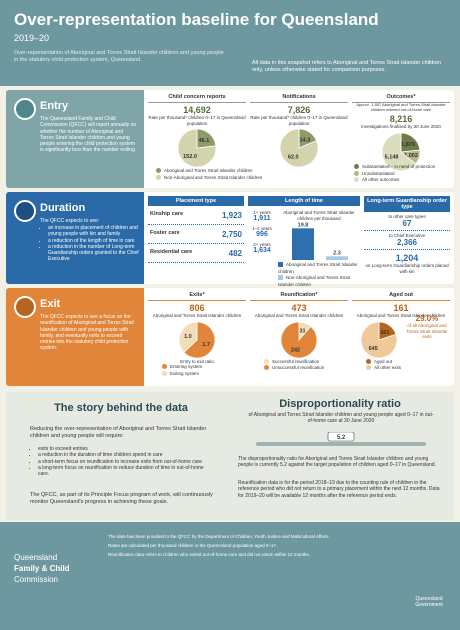 This screenshot has height=630, width=460. What do you see at coordinates (50, 304) in the screenshot?
I see `heading: Exit` at bounding box center [50, 304].